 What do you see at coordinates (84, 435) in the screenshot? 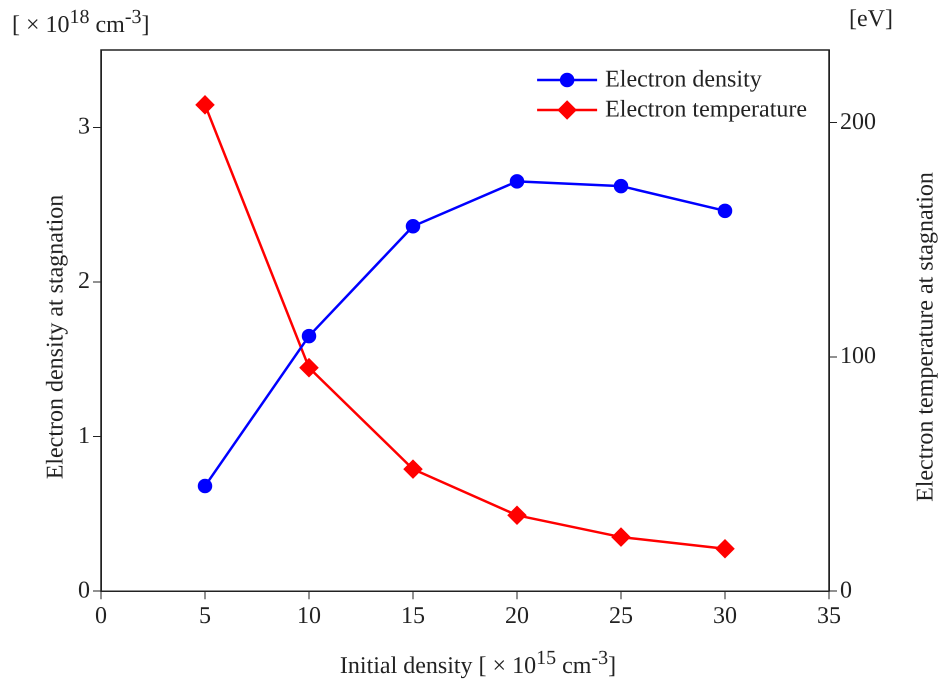
I see `y-tick-label: 1` at bounding box center [84, 435].